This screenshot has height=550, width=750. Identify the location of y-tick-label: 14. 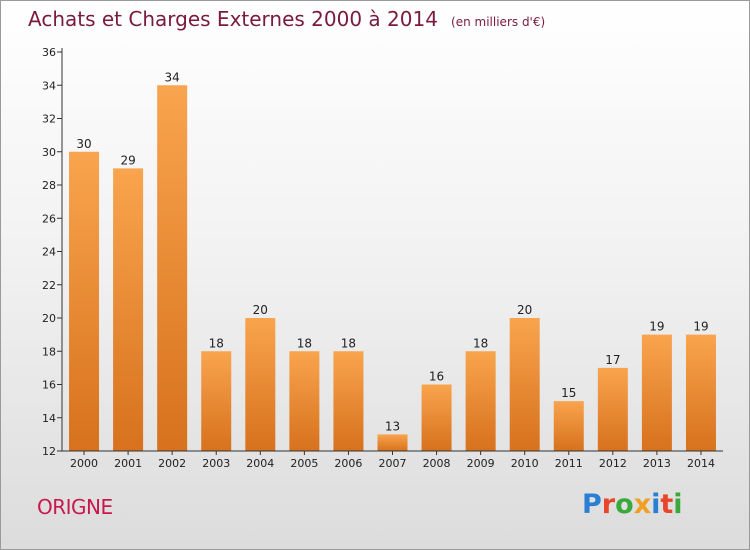
(49, 418).